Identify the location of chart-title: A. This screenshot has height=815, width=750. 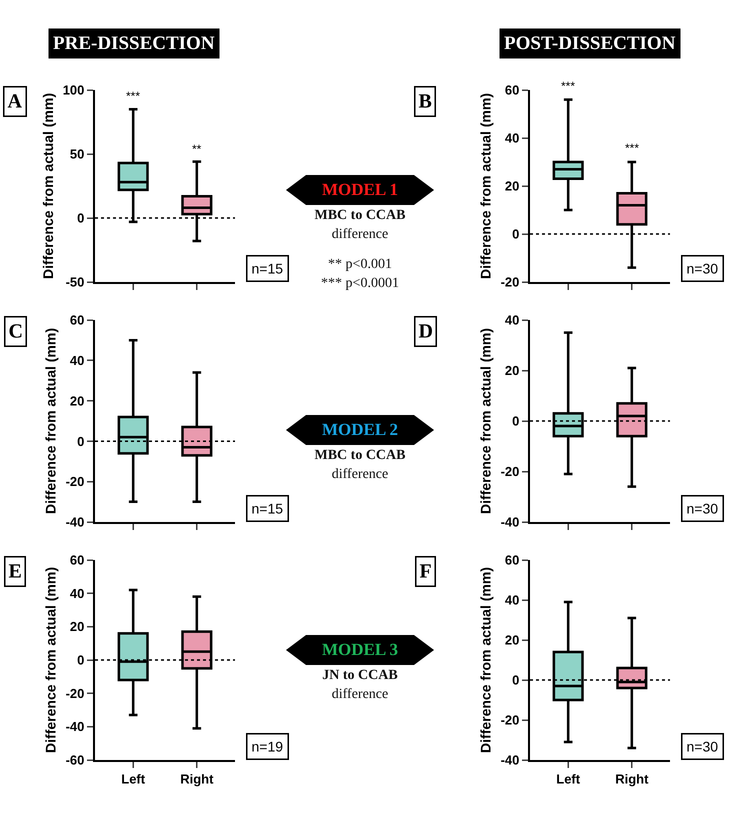
(15, 101).